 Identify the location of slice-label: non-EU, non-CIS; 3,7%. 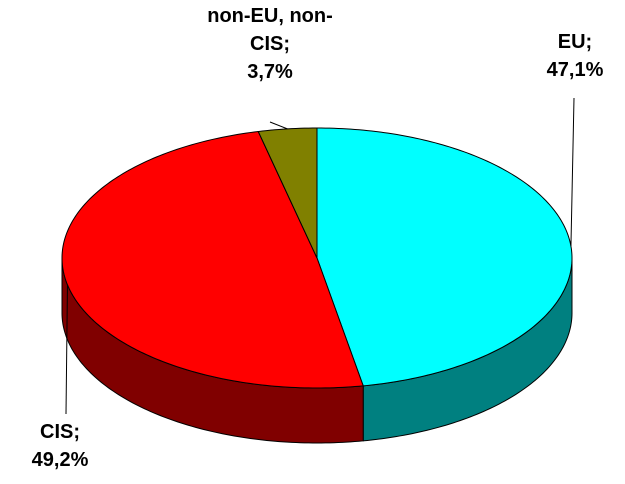
(270, 44).